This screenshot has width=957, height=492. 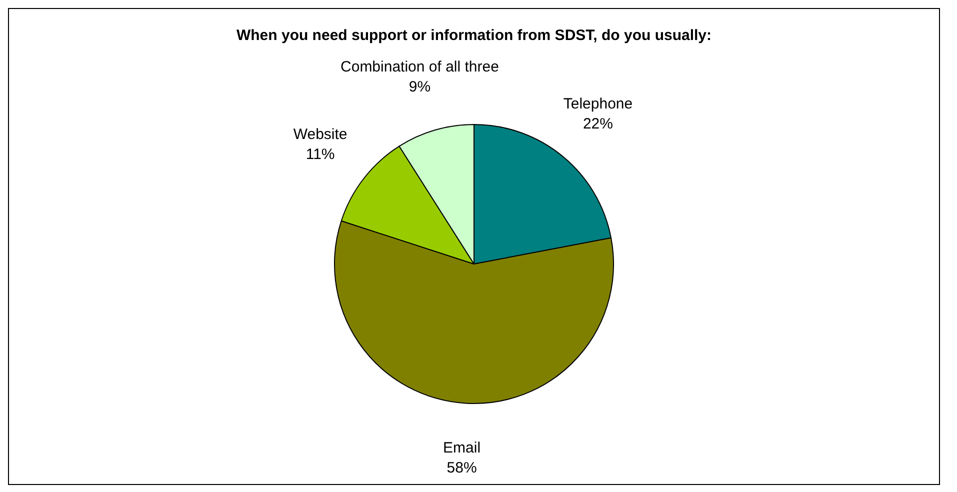 I want to click on slice-label: Email, so click(x=462, y=447).